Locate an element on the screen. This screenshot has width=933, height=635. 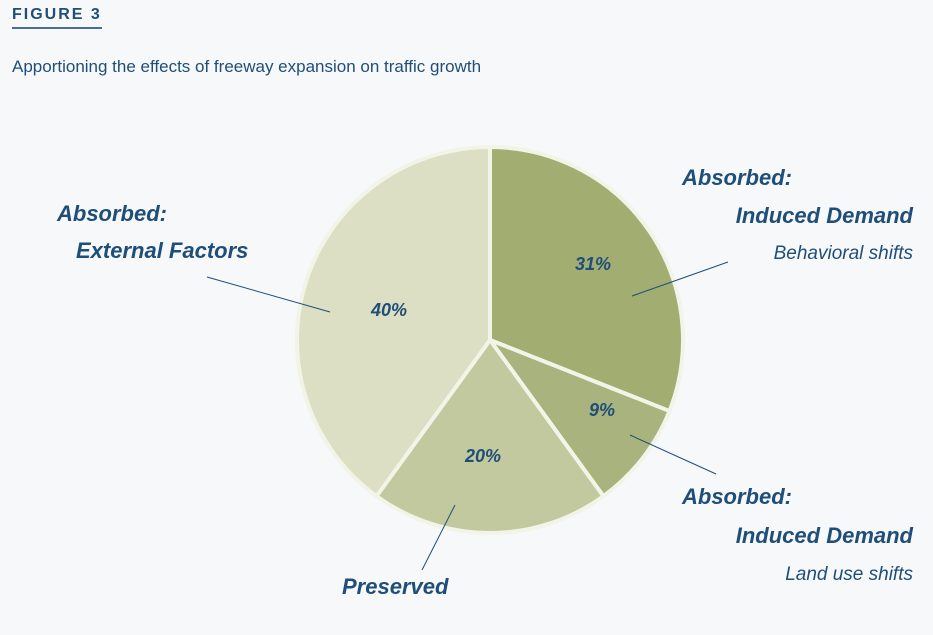
label-behavioral-sub: Behavioral shifts is located at coordinates (844, 253).